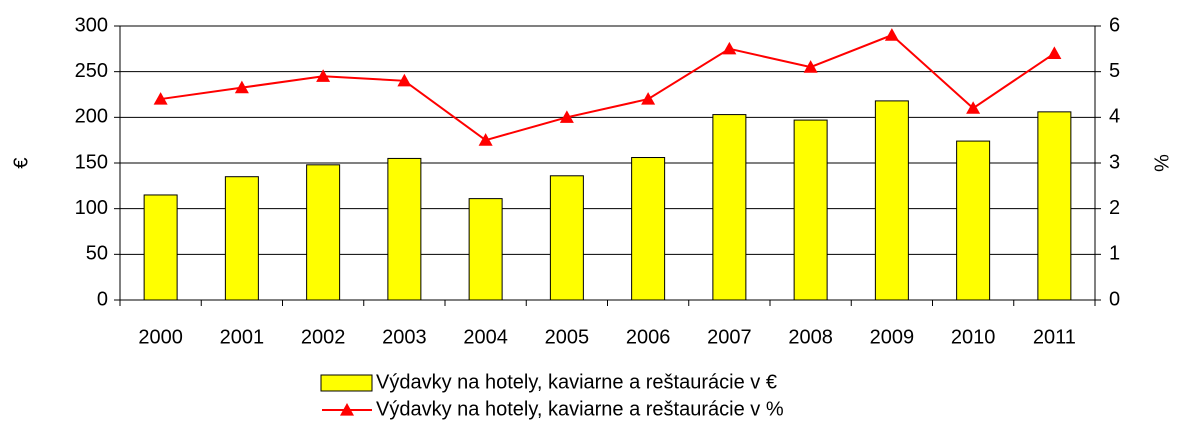  Describe the element at coordinates (346, 383) in the screenshot. I see `legend-swatch` at that location.